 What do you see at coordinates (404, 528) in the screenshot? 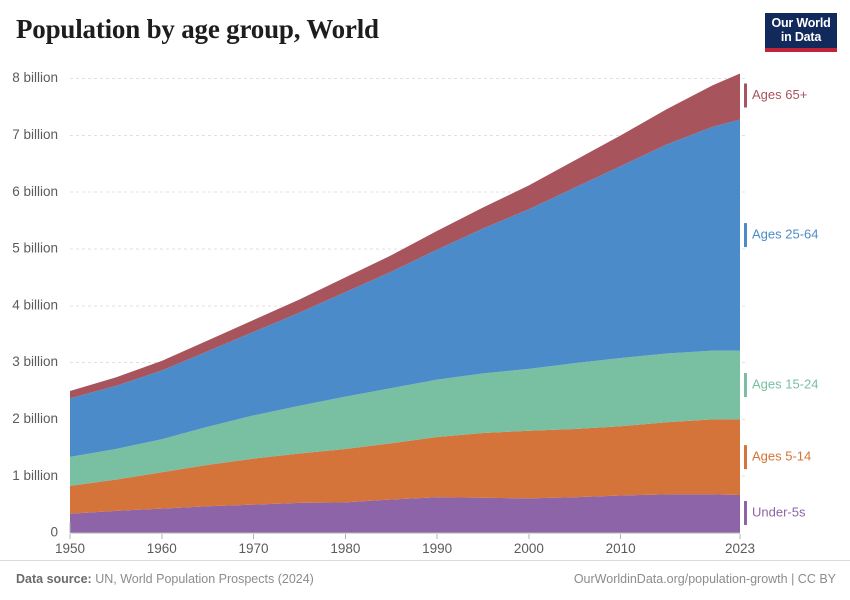
I see `axis-lines` at bounding box center [404, 528].